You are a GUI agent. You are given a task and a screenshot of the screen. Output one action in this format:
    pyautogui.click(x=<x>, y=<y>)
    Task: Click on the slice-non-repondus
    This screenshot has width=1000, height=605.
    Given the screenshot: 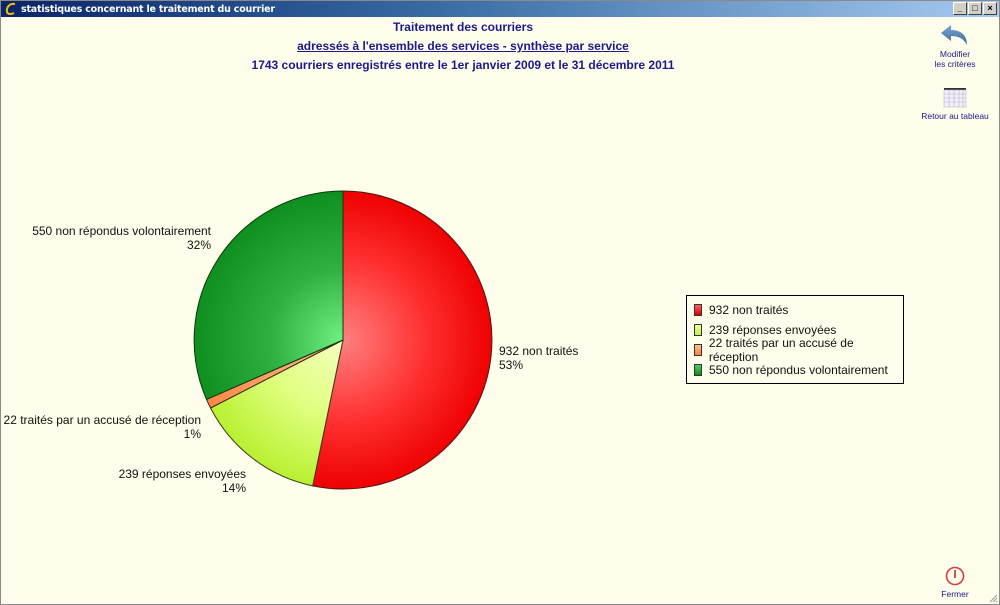 What is the action you would take?
    pyautogui.click(x=268, y=295)
    